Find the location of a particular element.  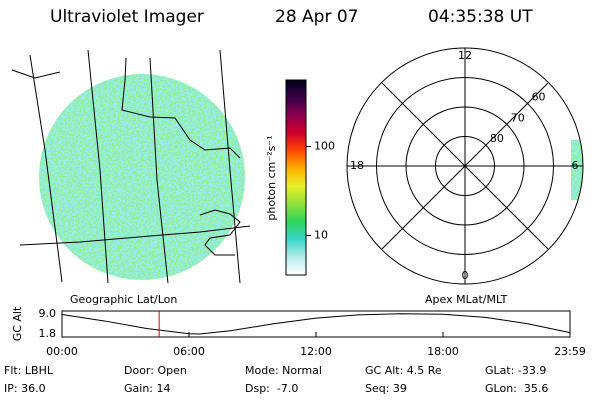

lat-label: 80 is located at coordinates (497, 138).